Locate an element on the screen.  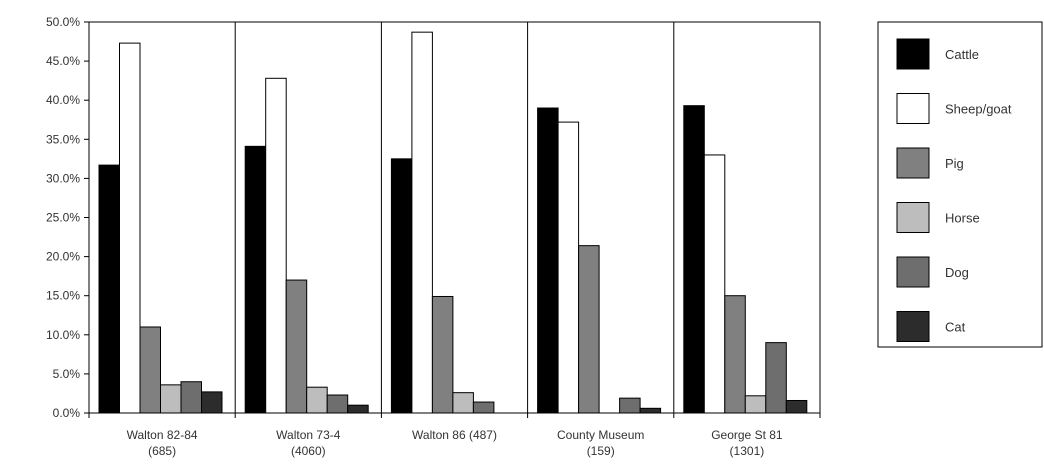
category-label-line2: (4060) is located at coordinates (308, 451).